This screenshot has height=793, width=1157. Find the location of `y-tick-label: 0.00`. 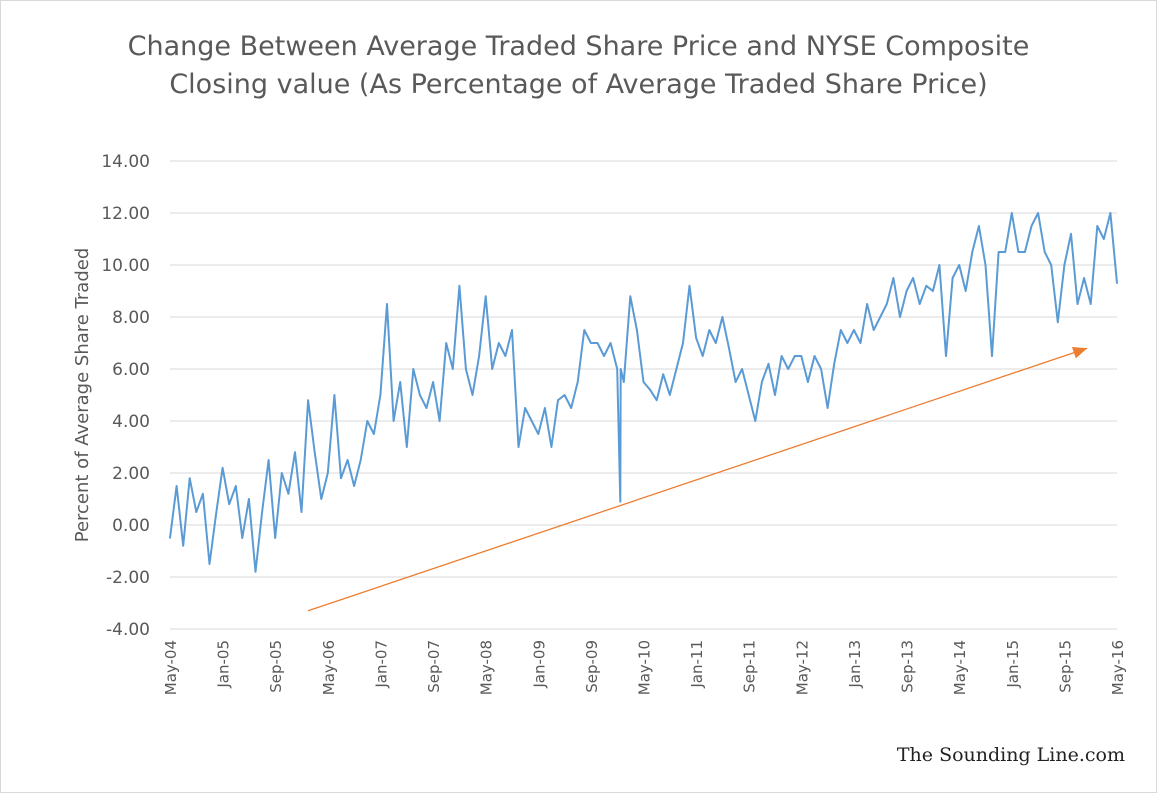

y-tick-label: 0.00 is located at coordinates (131, 526).